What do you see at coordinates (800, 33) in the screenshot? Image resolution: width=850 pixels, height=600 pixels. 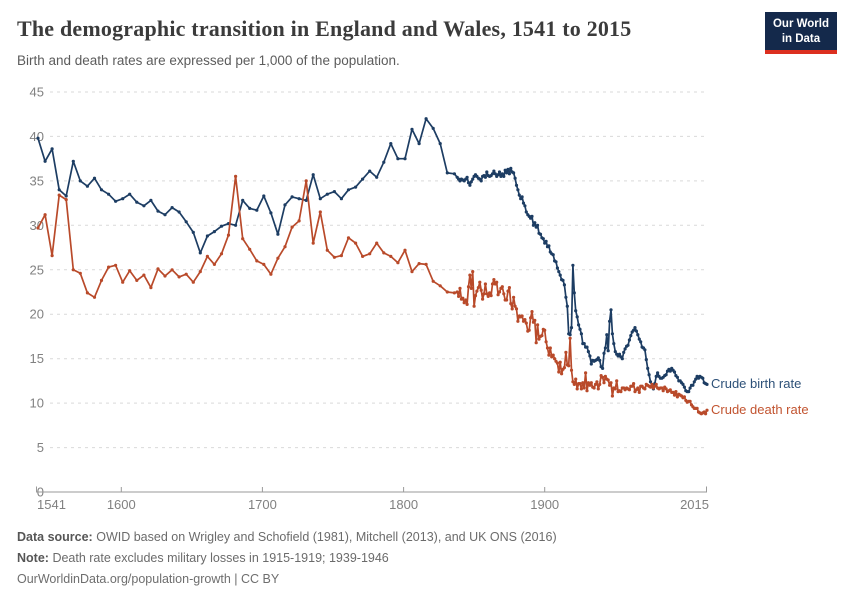 I see `owid-logo: Our World in Data` at bounding box center [800, 33].